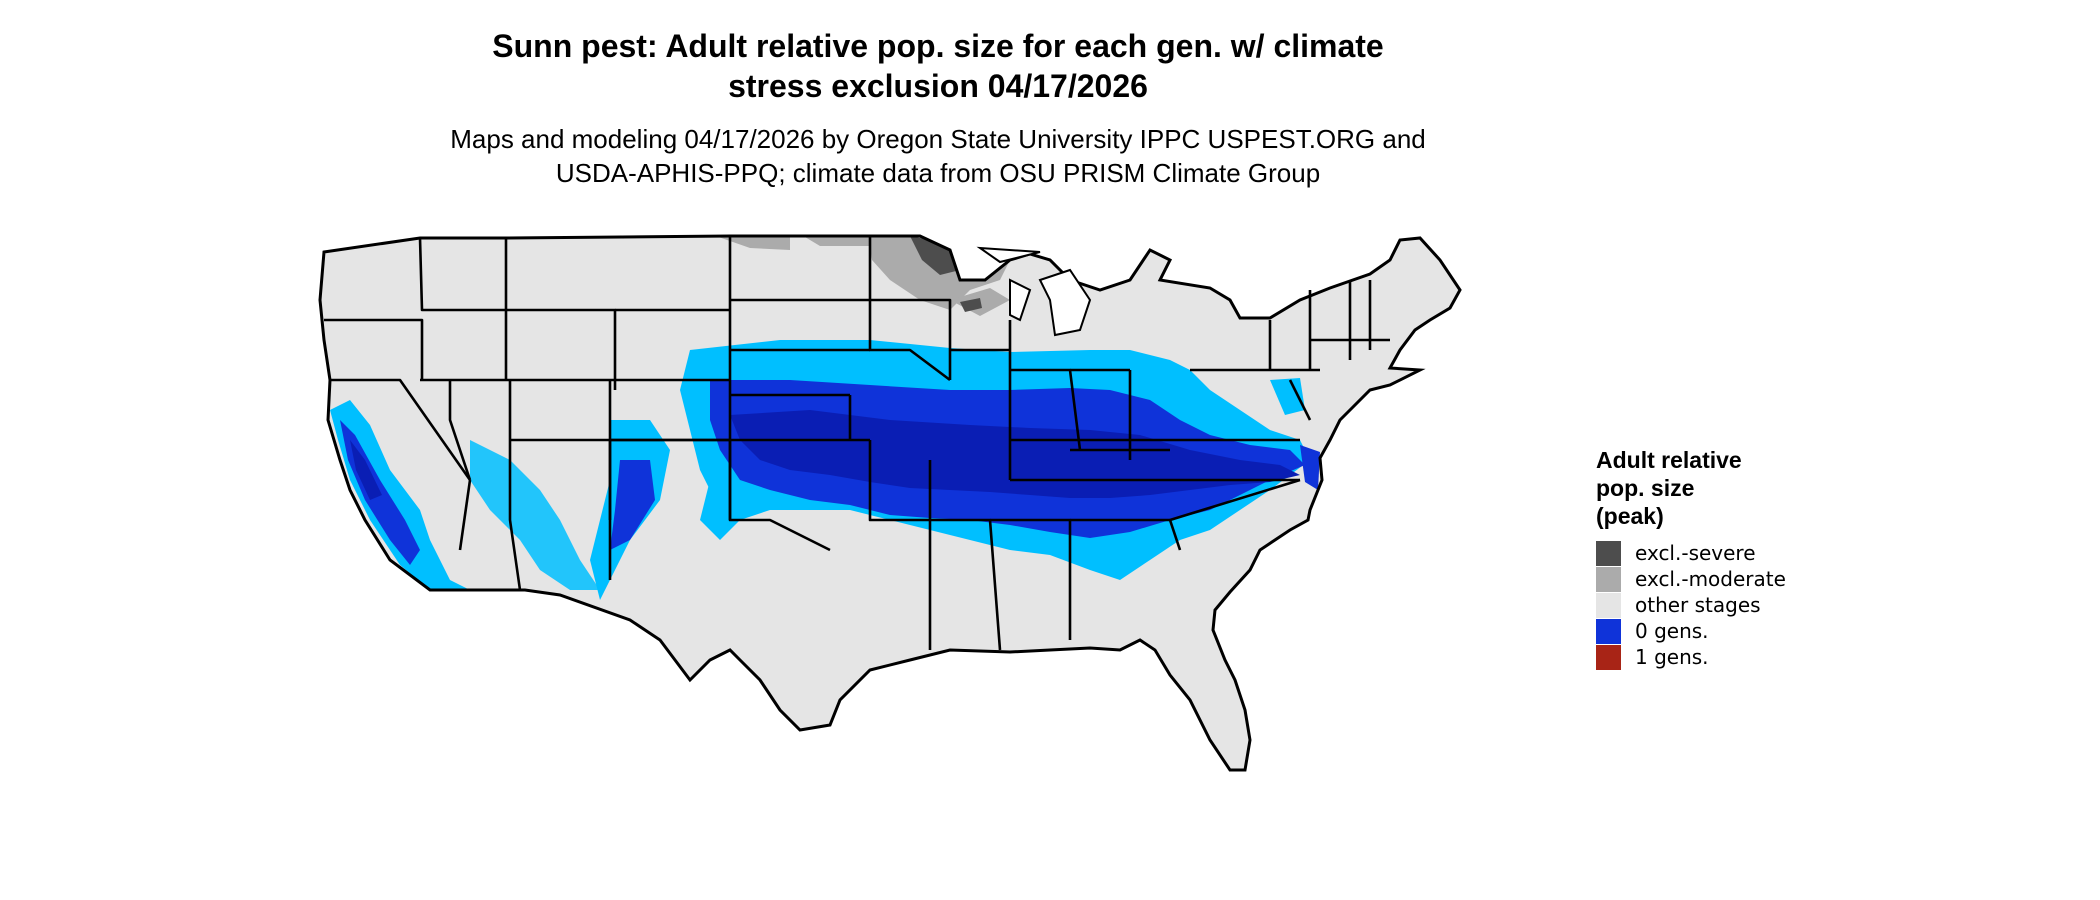 Image resolution: width=2100 pixels, height=900 pixels. Describe the element at coordinates (1669, 460) in the screenshot. I see `legend-title-line-1: Adult relative` at that location.